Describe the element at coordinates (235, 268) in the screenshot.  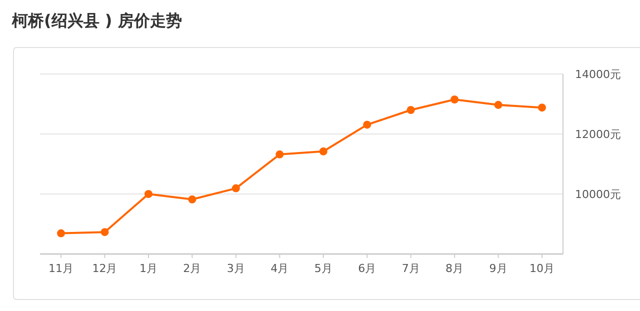
I see `x-tick-label: 3月` at that location.